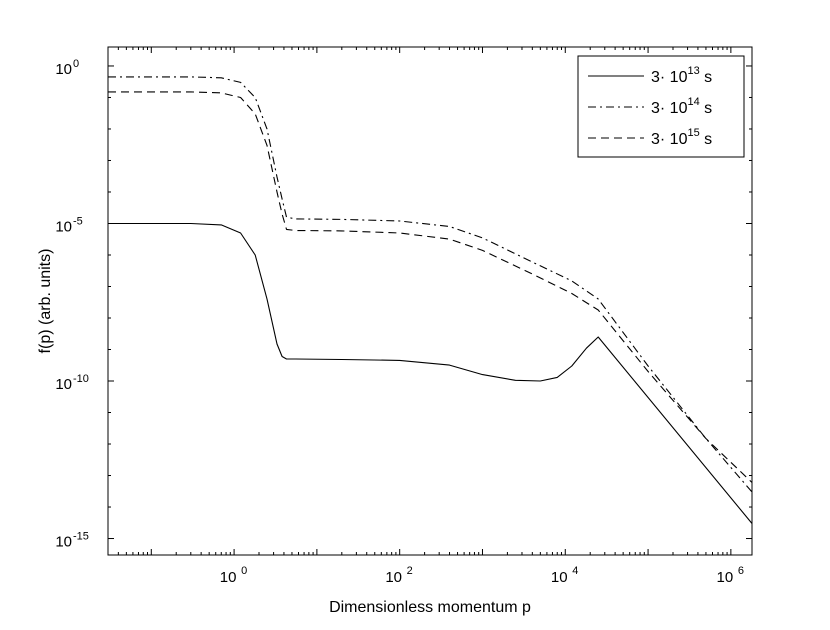 This screenshot has width=830, height=630. Describe the element at coordinates (81, 379) in the screenshot. I see `y-tick-exponent-3: -10` at that location.